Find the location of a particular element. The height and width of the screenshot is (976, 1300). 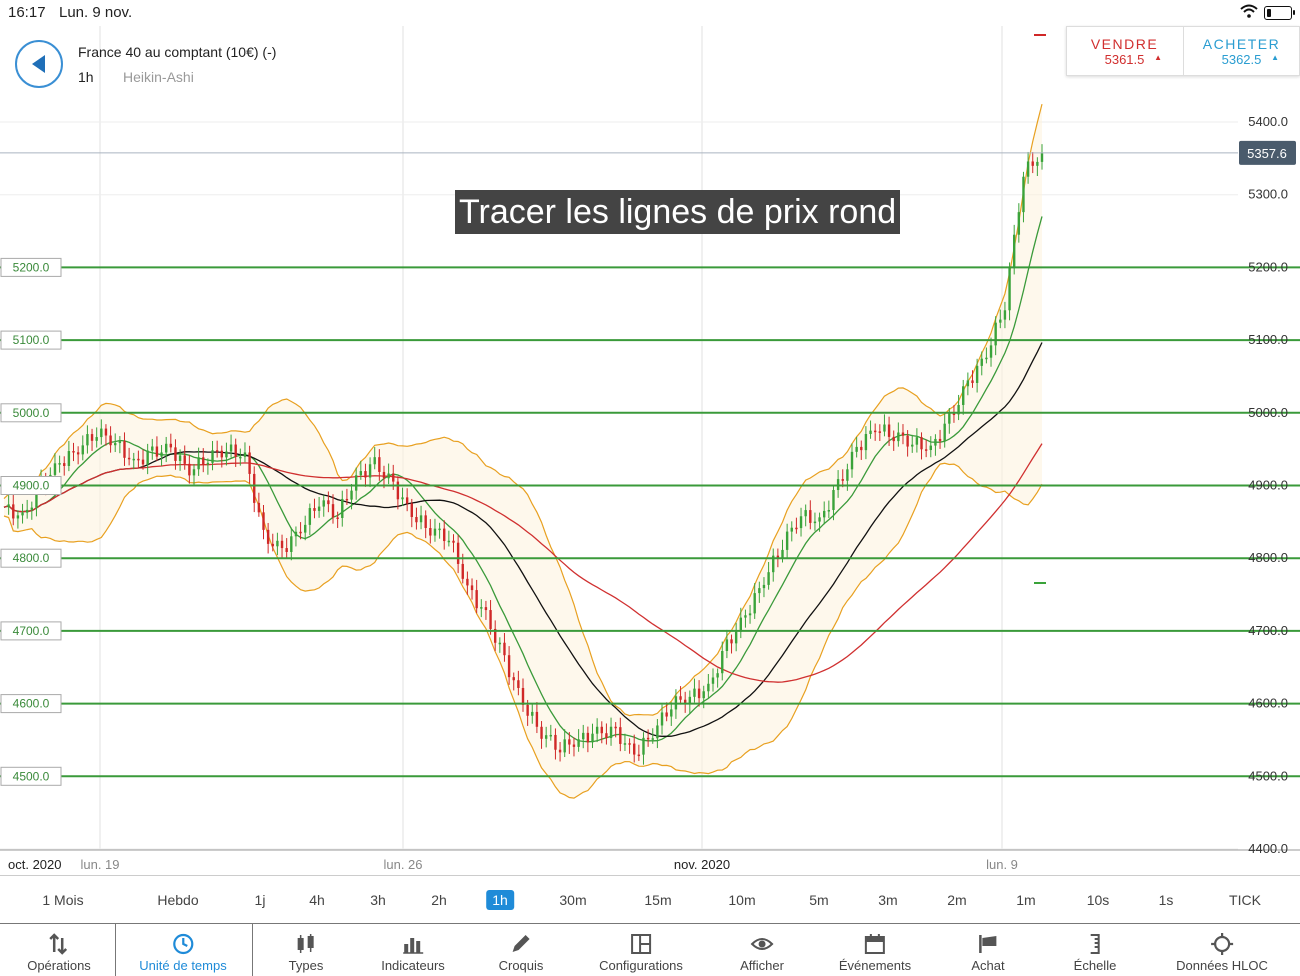

round-price-label-box is located at coordinates (31, 776).